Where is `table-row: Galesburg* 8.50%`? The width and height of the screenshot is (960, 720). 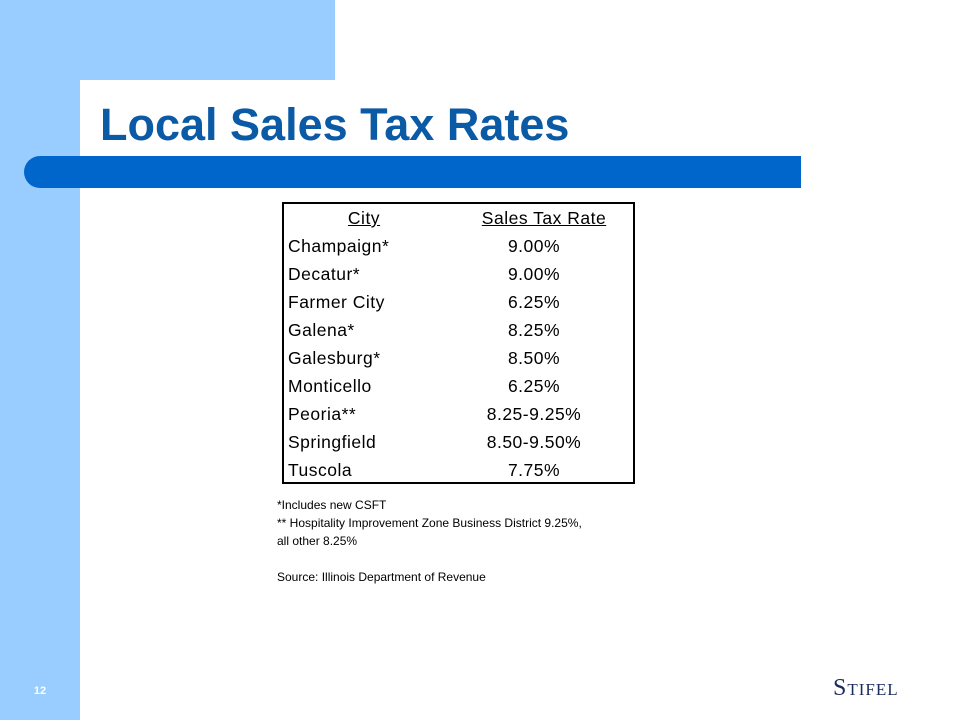
table-row: Galesburg* 8.50% is located at coordinates (458, 362).